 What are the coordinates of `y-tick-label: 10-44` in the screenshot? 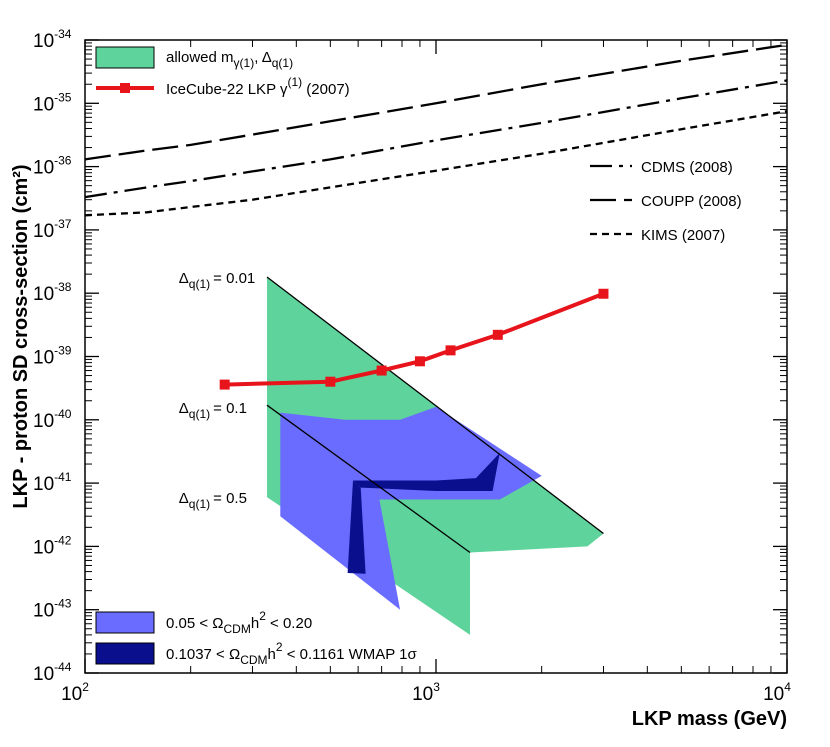 It's located at (52, 672).